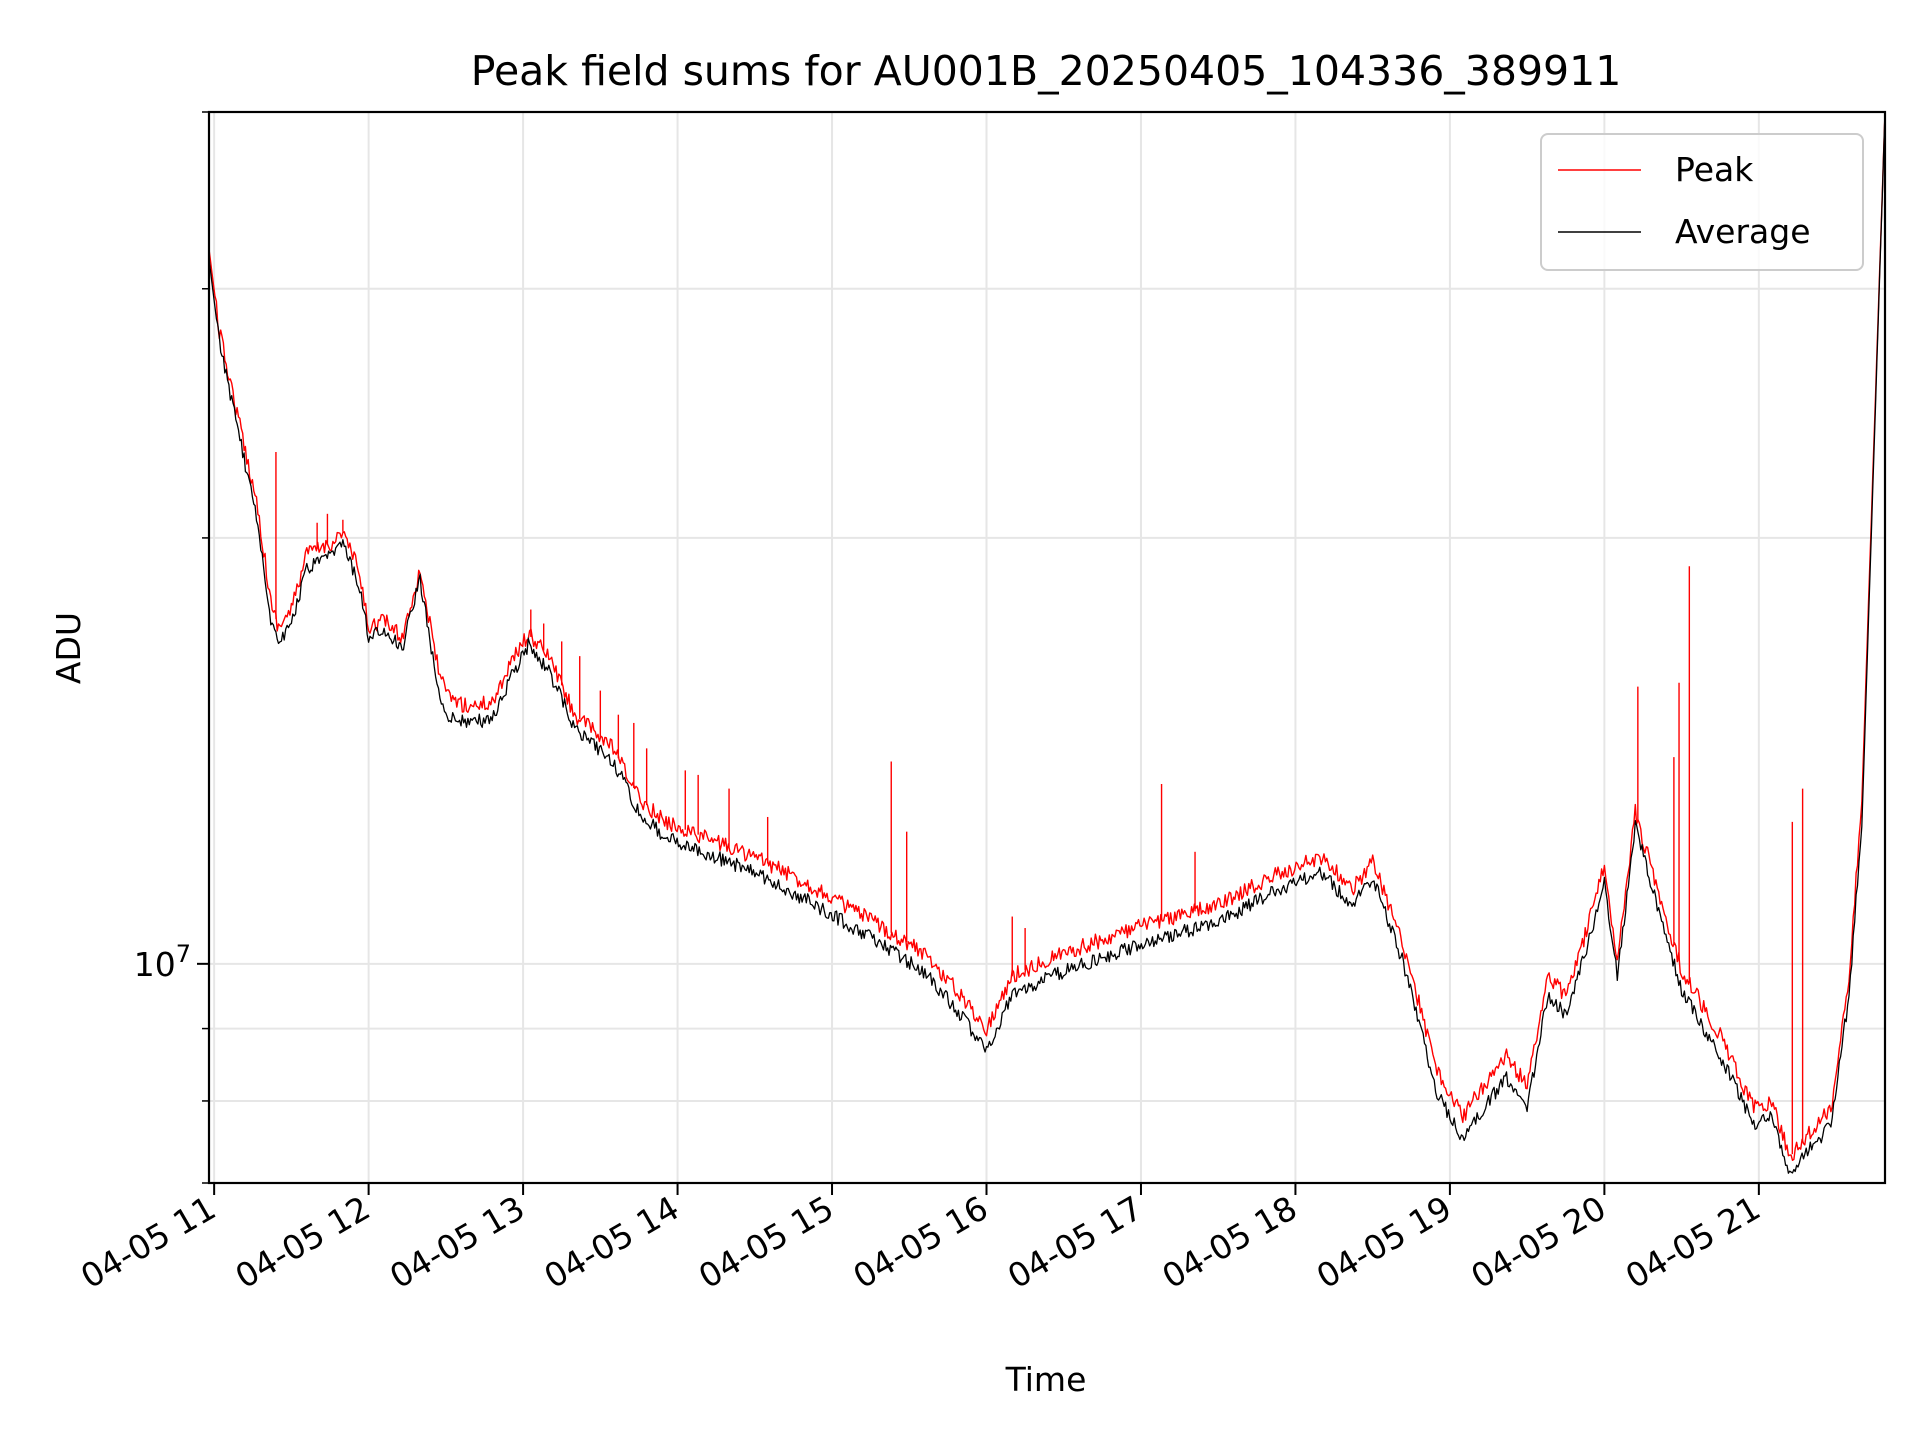  I want to click on legend-average-label: Average, so click(1743, 231).